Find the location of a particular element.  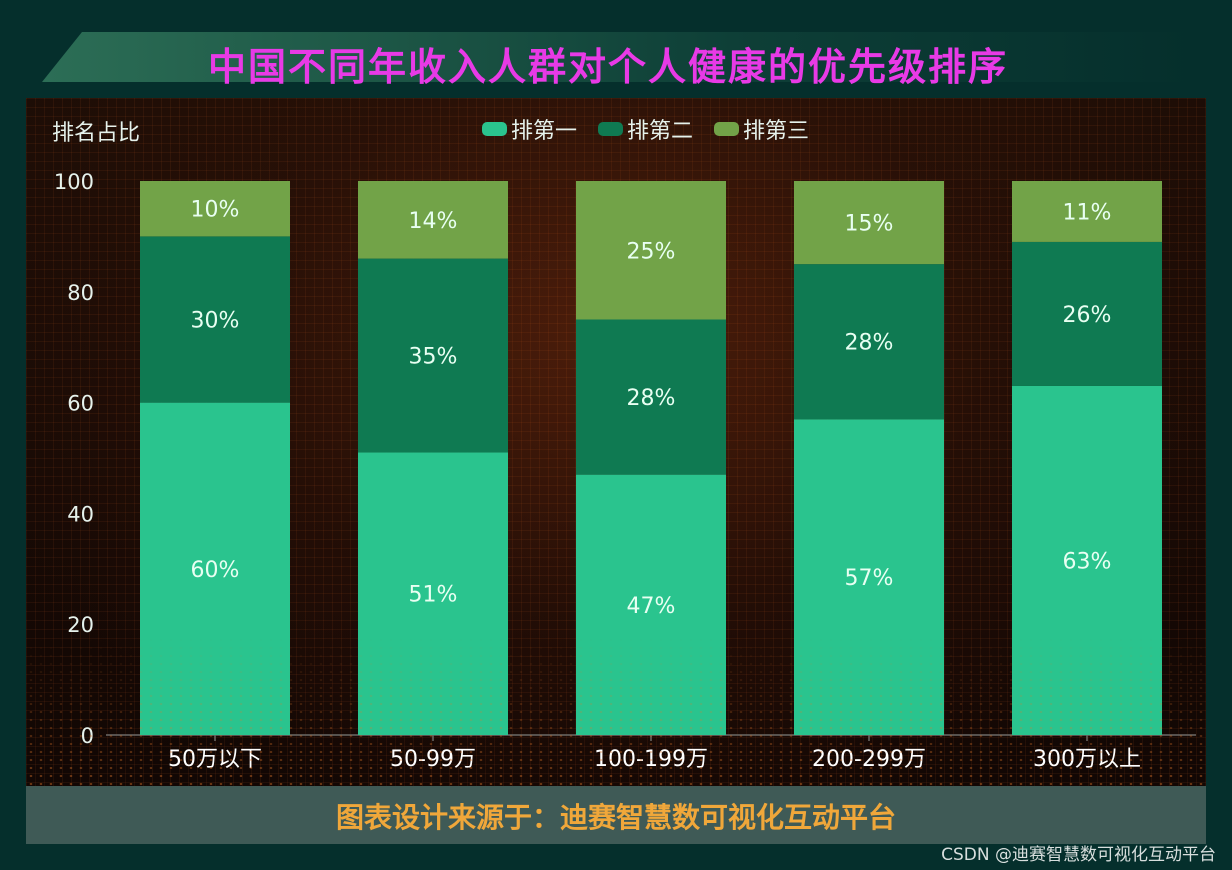

data-label: 14% is located at coordinates (433, 221).